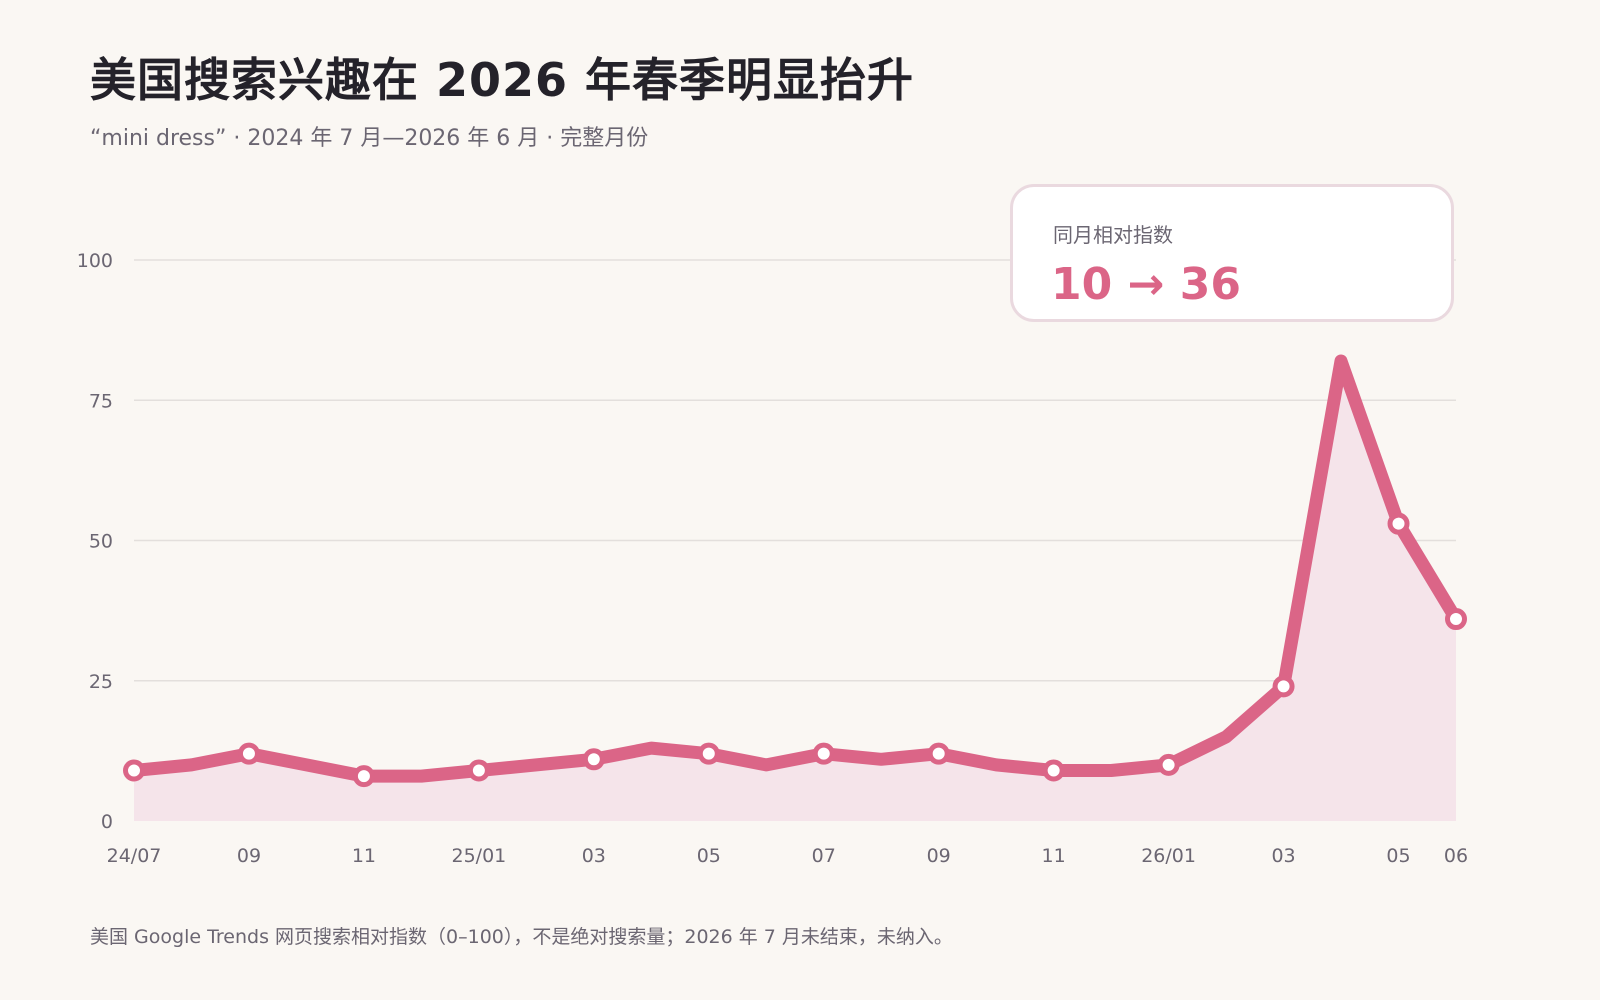 This screenshot has width=1600, height=1000. What do you see at coordinates (107, 822) in the screenshot?
I see `y-tick-label: 0` at bounding box center [107, 822].